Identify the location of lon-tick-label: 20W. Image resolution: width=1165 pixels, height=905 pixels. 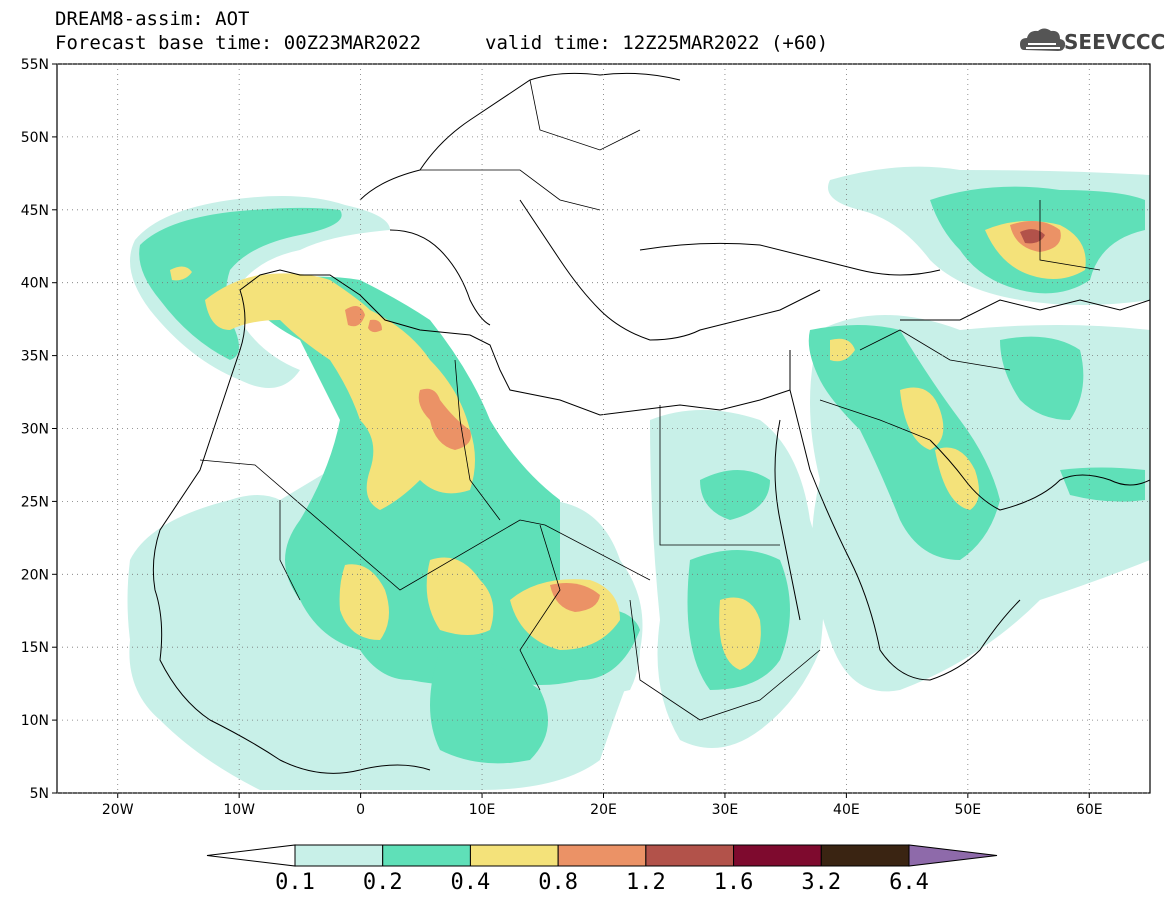
(118, 810).